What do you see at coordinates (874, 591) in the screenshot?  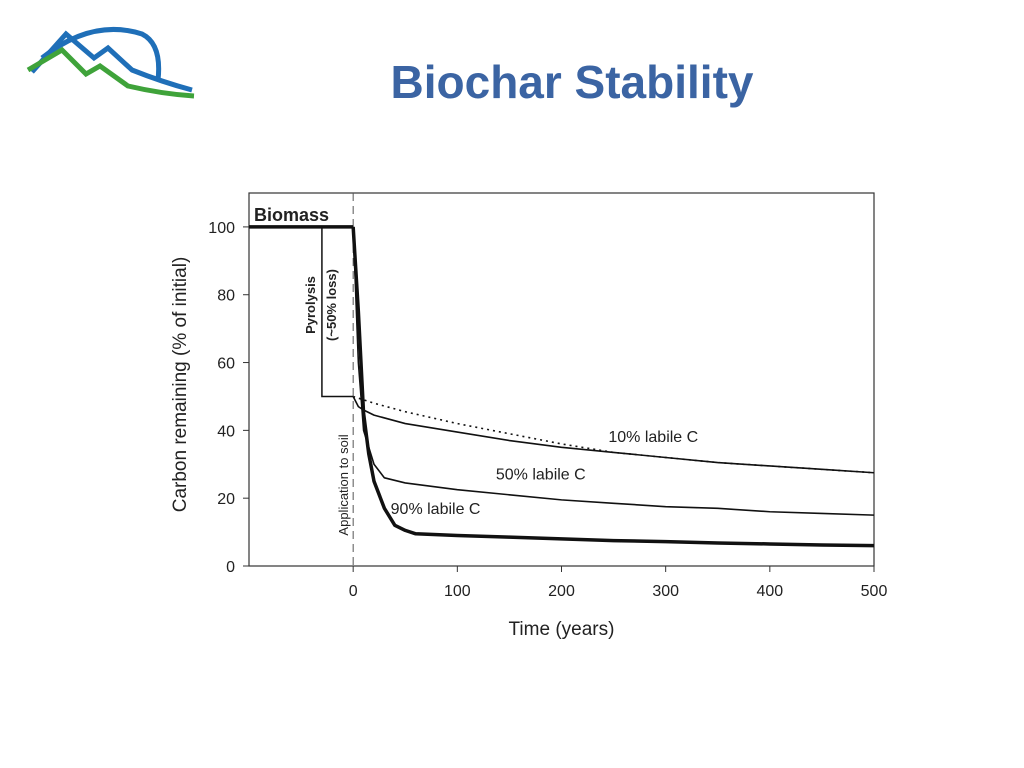 I see `x-tick-label: 500` at bounding box center [874, 591].